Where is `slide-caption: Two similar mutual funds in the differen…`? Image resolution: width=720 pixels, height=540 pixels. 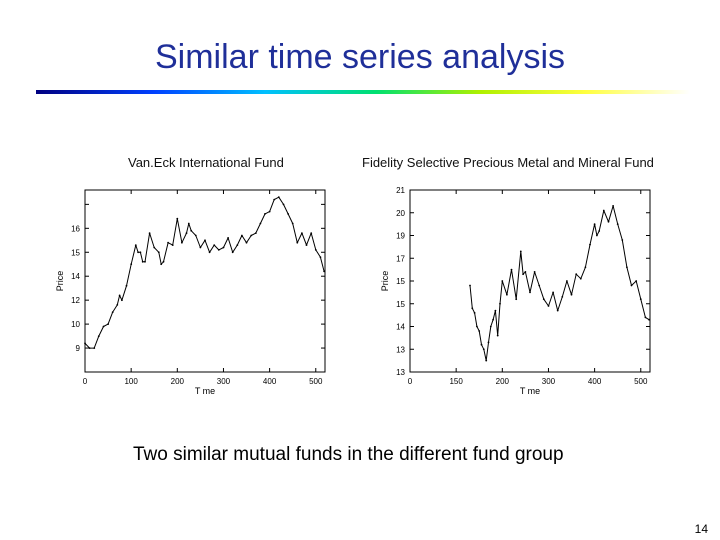 slide-caption: Two similar mutual funds in the differen… is located at coordinates (348, 454).